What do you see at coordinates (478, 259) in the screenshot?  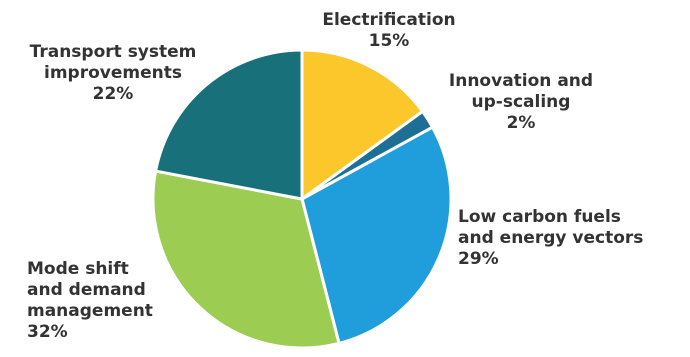 I see `slice-label-low-carbon-fuels-percent: 29%` at bounding box center [478, 259].